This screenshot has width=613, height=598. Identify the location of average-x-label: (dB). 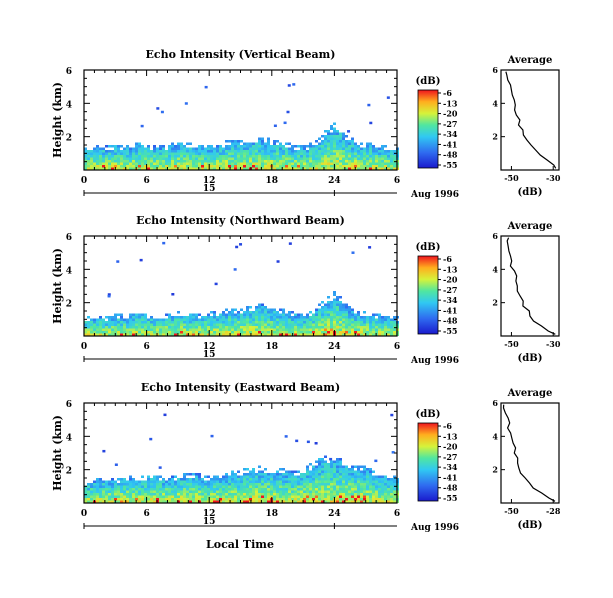
(530, 525).